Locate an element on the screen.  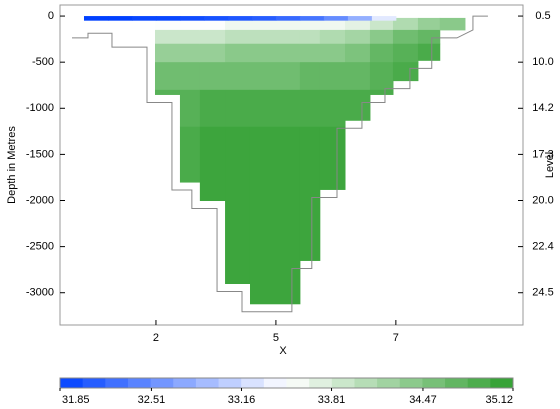
y-axis-title: Depth in Metres is located at coordinates (12, 165).